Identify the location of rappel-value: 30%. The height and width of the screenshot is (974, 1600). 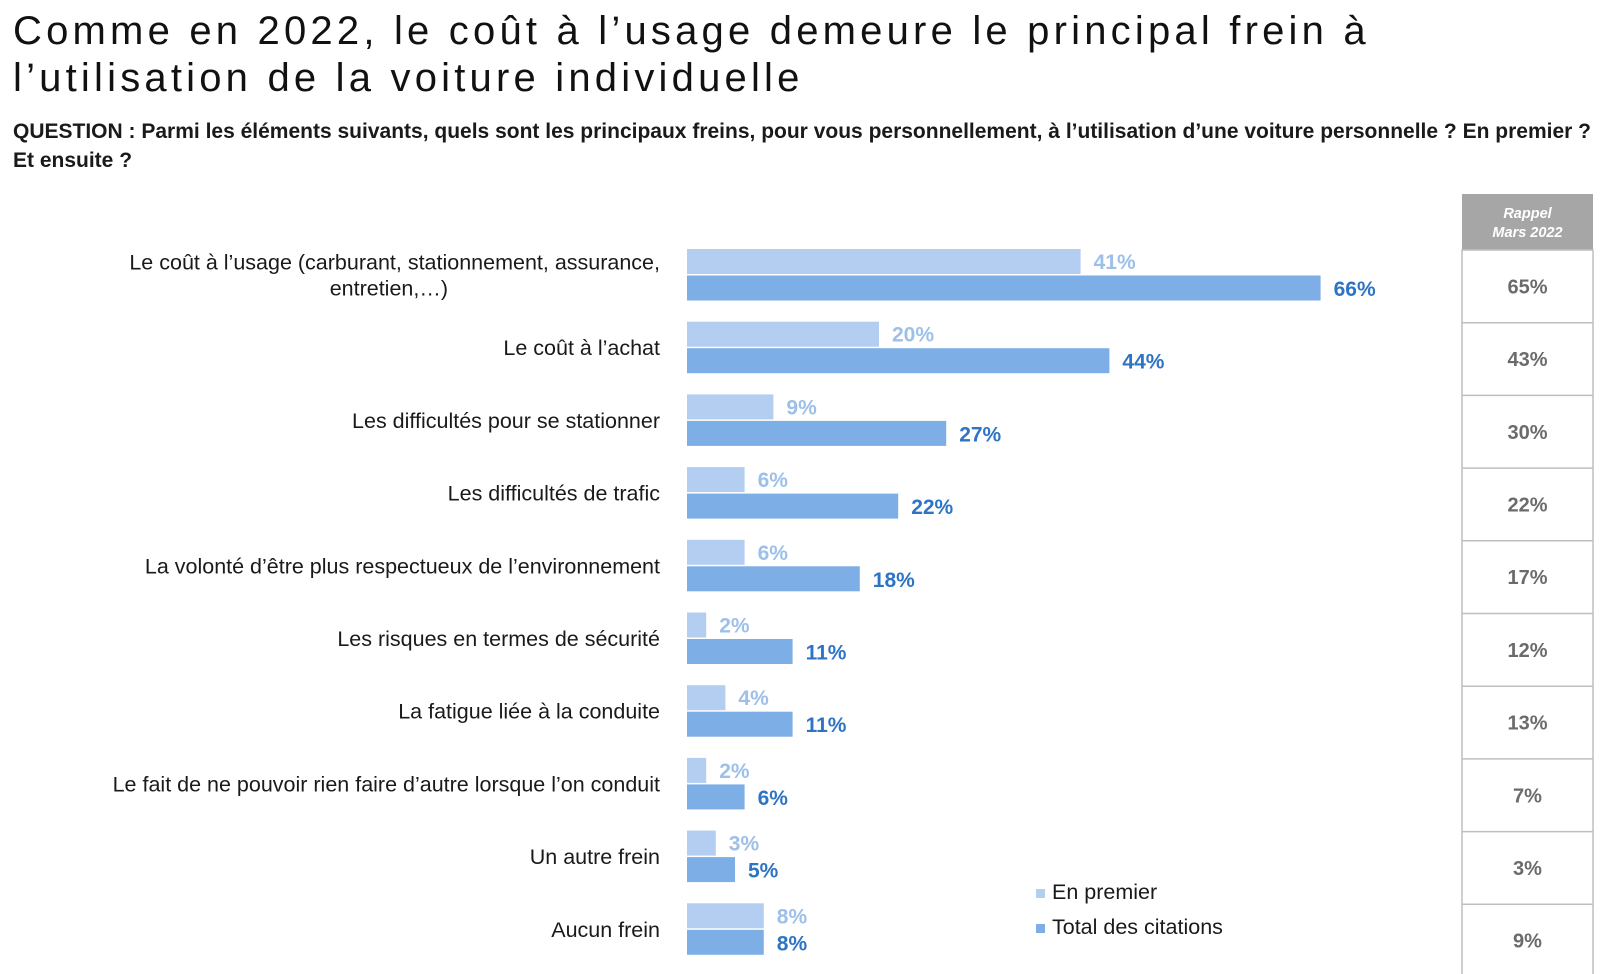
(1527, 433).